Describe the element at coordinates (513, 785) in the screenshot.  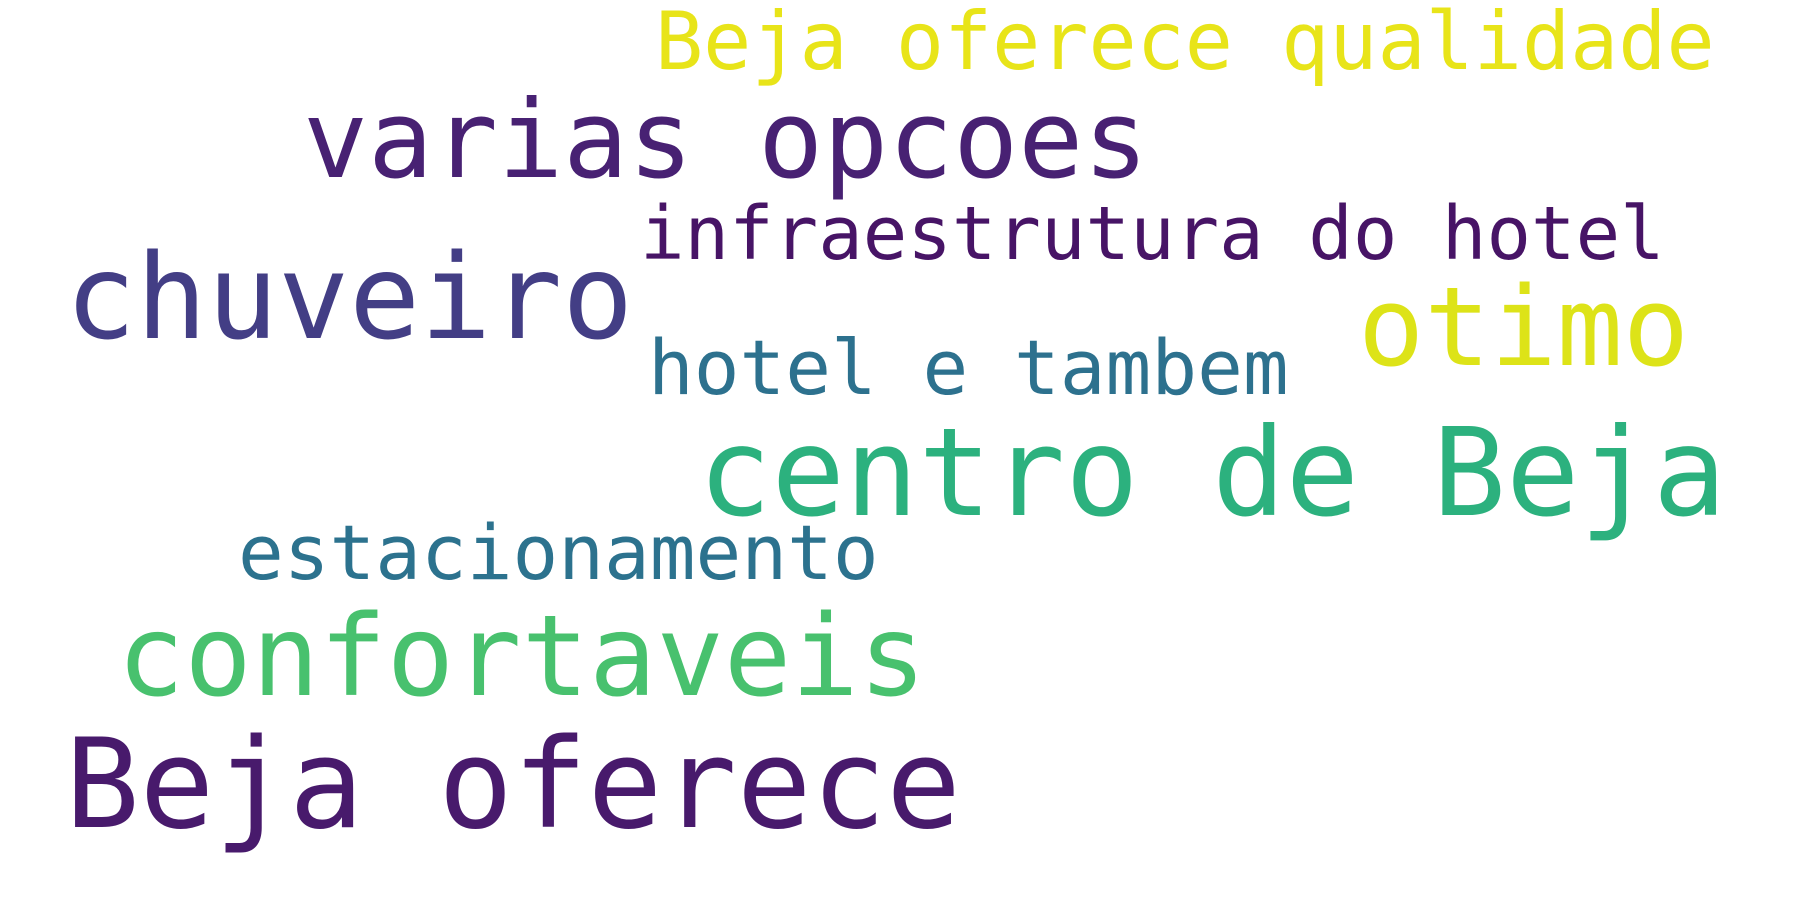
I see `word-beja-oferece: Beja oferece` at that location.